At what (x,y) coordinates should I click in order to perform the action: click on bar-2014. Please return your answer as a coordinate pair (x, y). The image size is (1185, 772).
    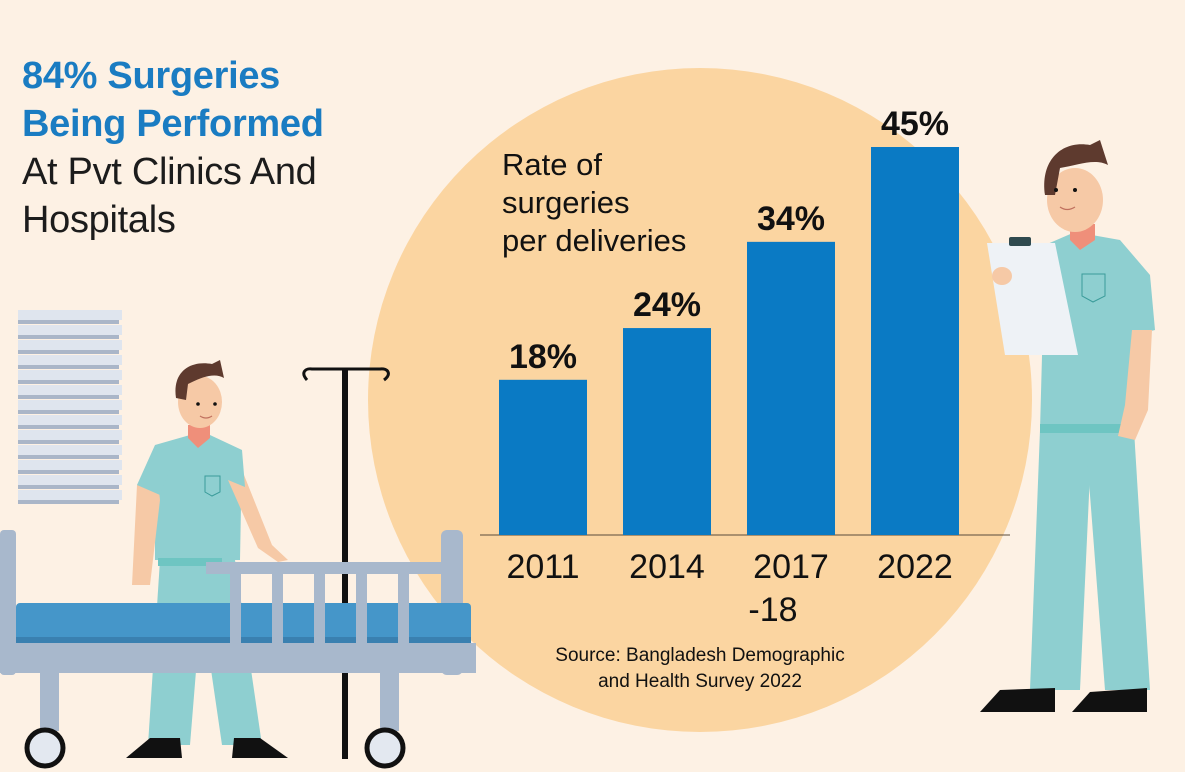
    Looking at the image, I should click on (667, 431).